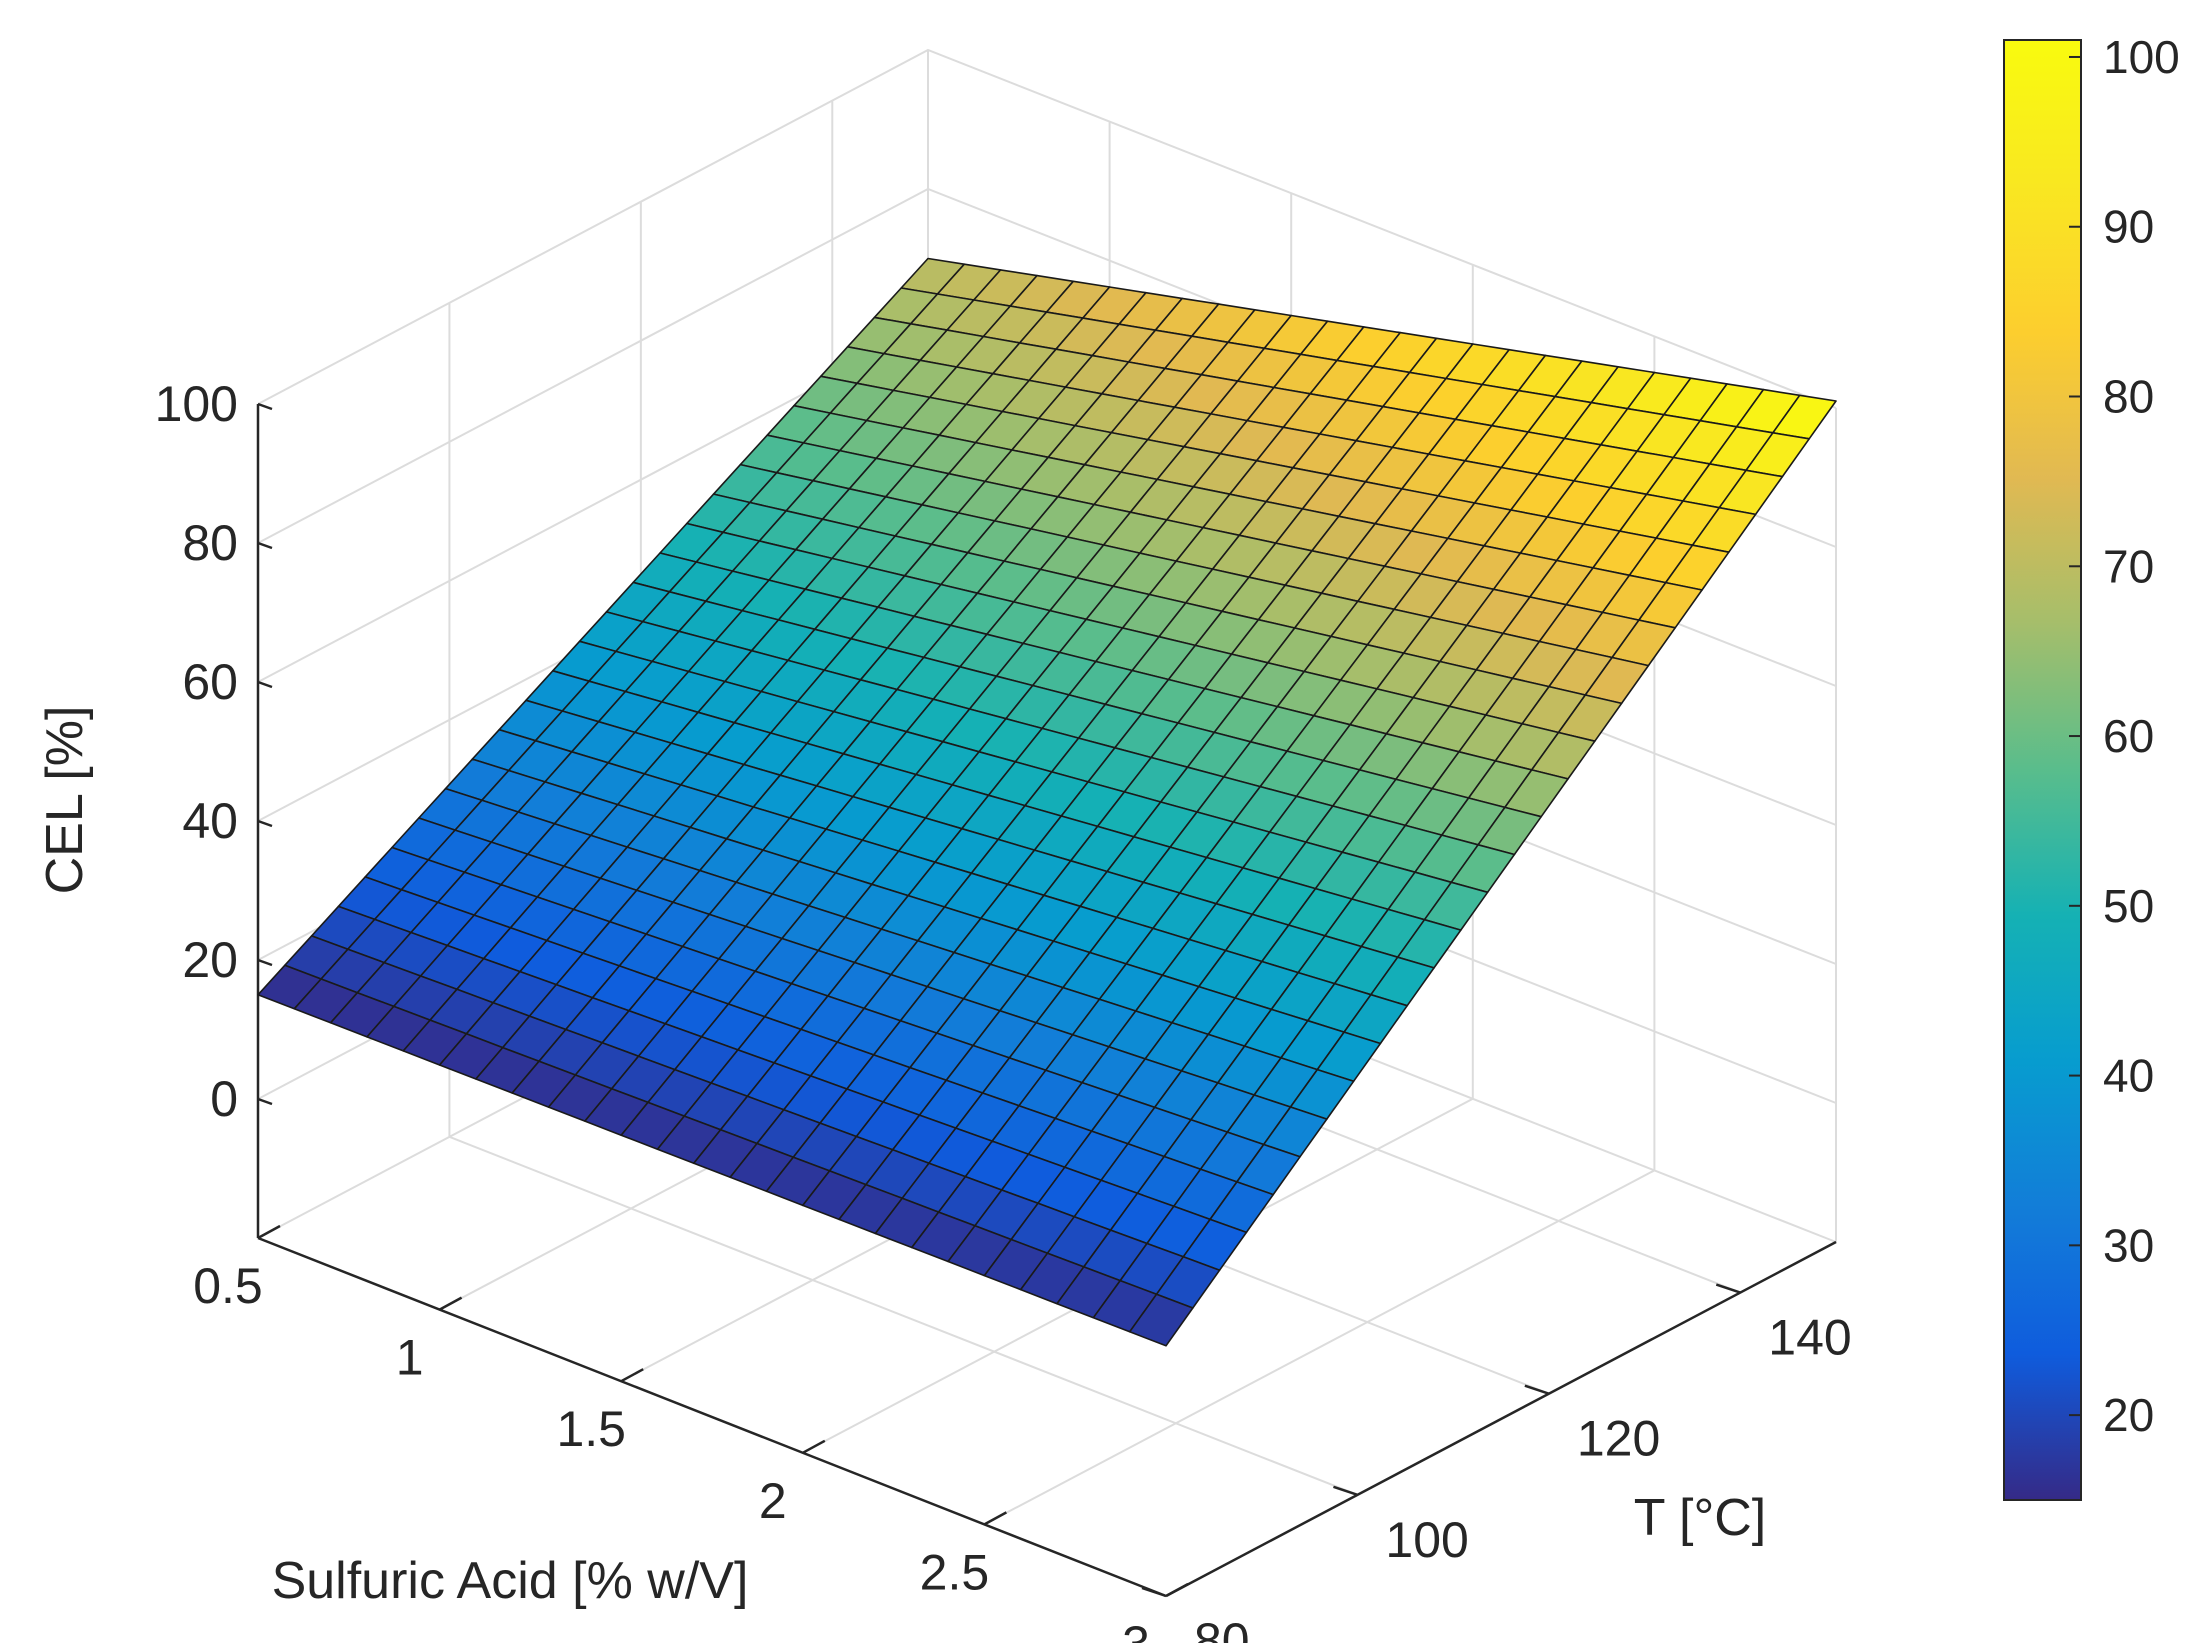 Image resolution: width=2210 pixels, height=1643 pixels. Describe the element at coordinates (65, 800) in the screenshot. I see `z-axis-title: CEL [%]` at that location.